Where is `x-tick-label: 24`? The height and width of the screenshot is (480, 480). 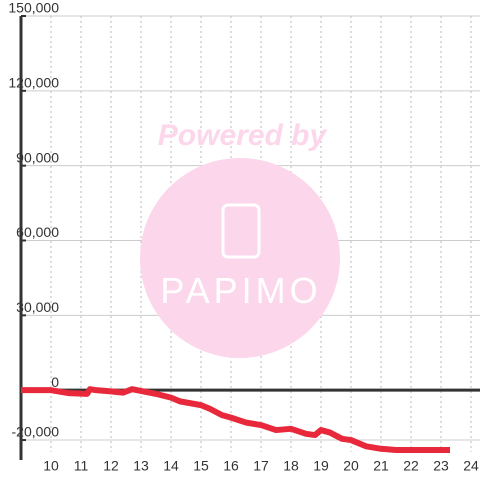
x-tick-label: 24 is located at coordinates (471, 466).